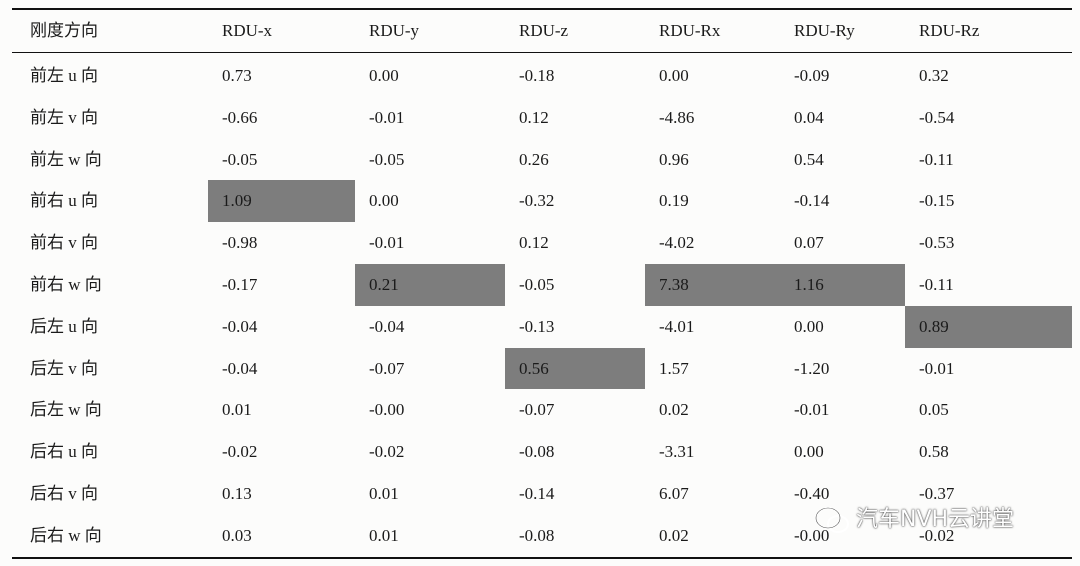  Describe the element at coordinates (674, 493) in the screenshot. I see `value-cell: 6.07` at that location.